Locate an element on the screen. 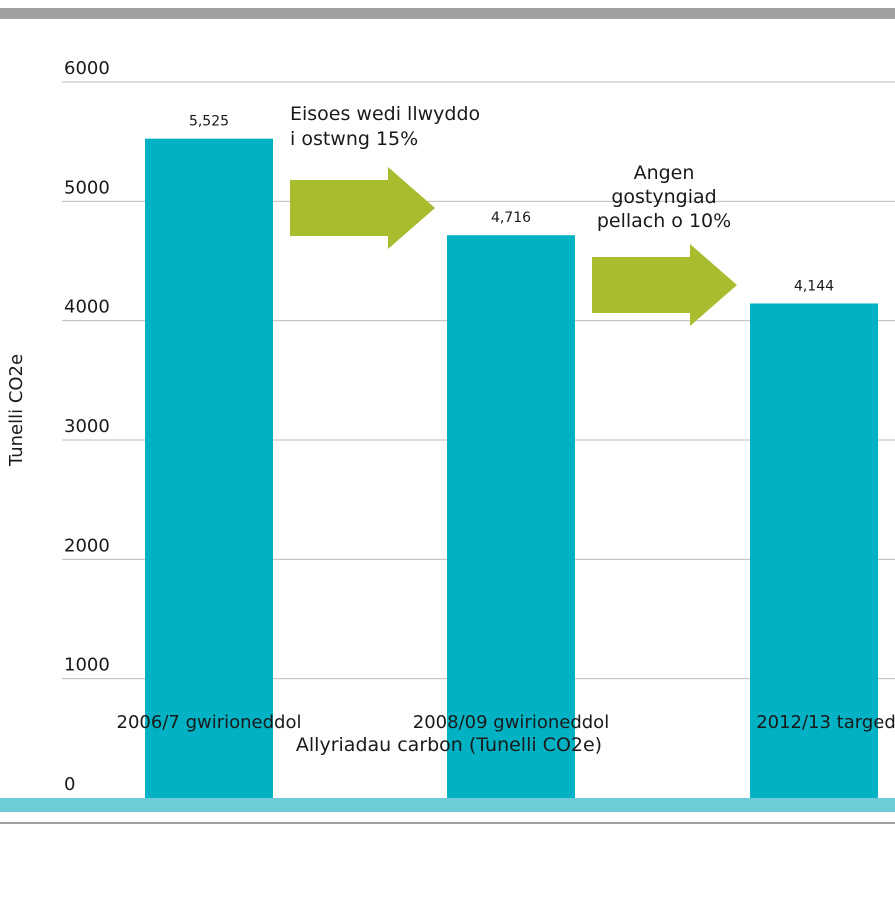 This screenshot has height=908, width=895. value-labels: 5,525 4,716 4,144 is located at coordinates (511, 204).